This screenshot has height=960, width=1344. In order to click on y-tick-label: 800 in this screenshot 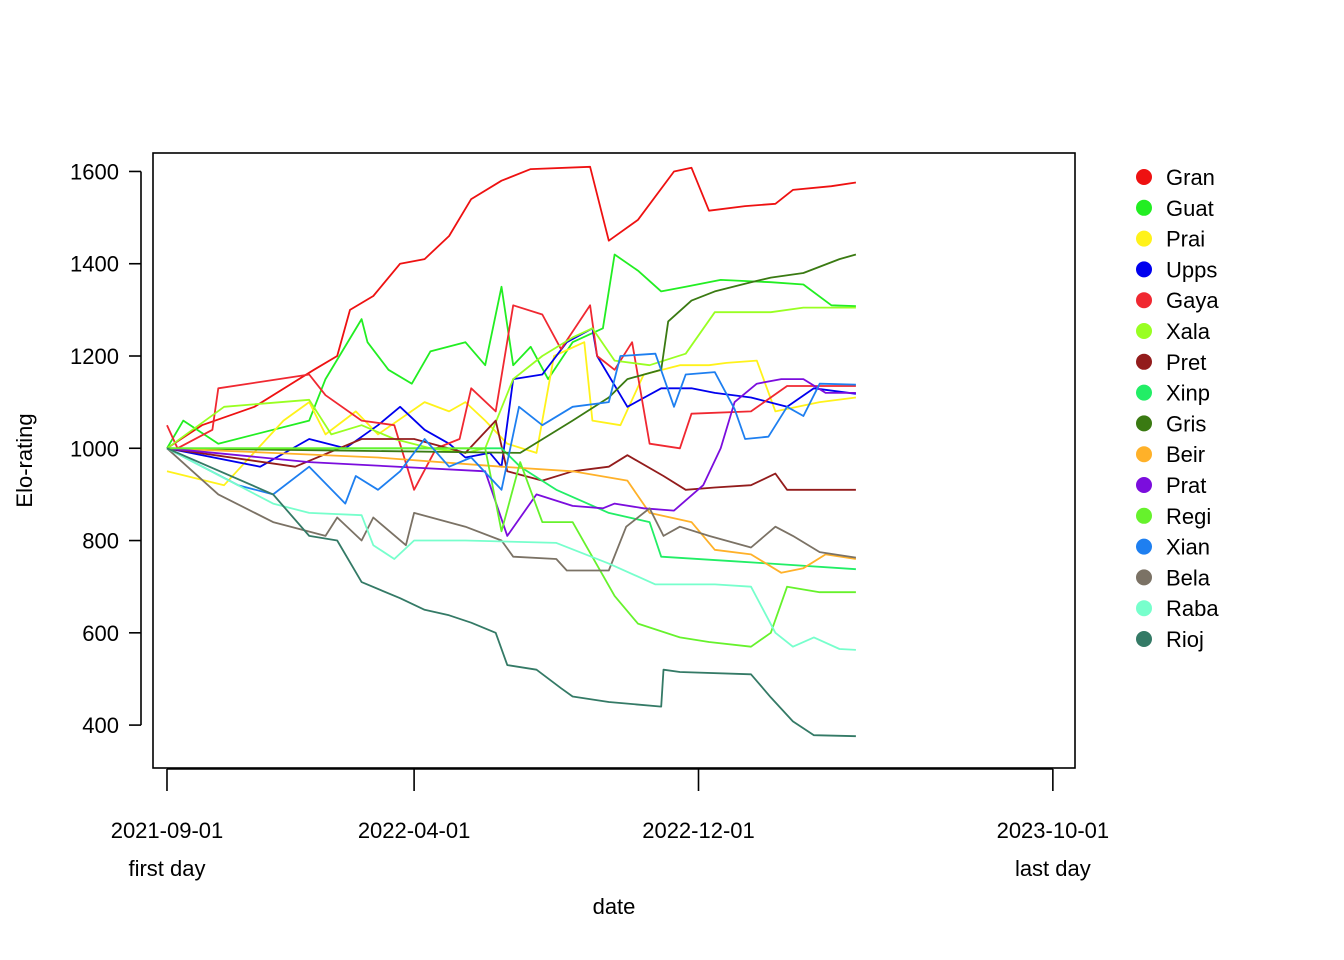, I will do `click(100, 541)`.